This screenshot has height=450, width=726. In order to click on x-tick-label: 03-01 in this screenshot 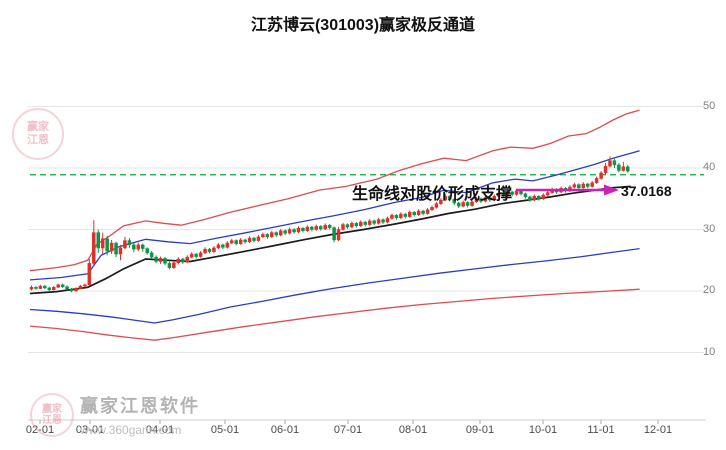, I will do `click(90, 430)`.